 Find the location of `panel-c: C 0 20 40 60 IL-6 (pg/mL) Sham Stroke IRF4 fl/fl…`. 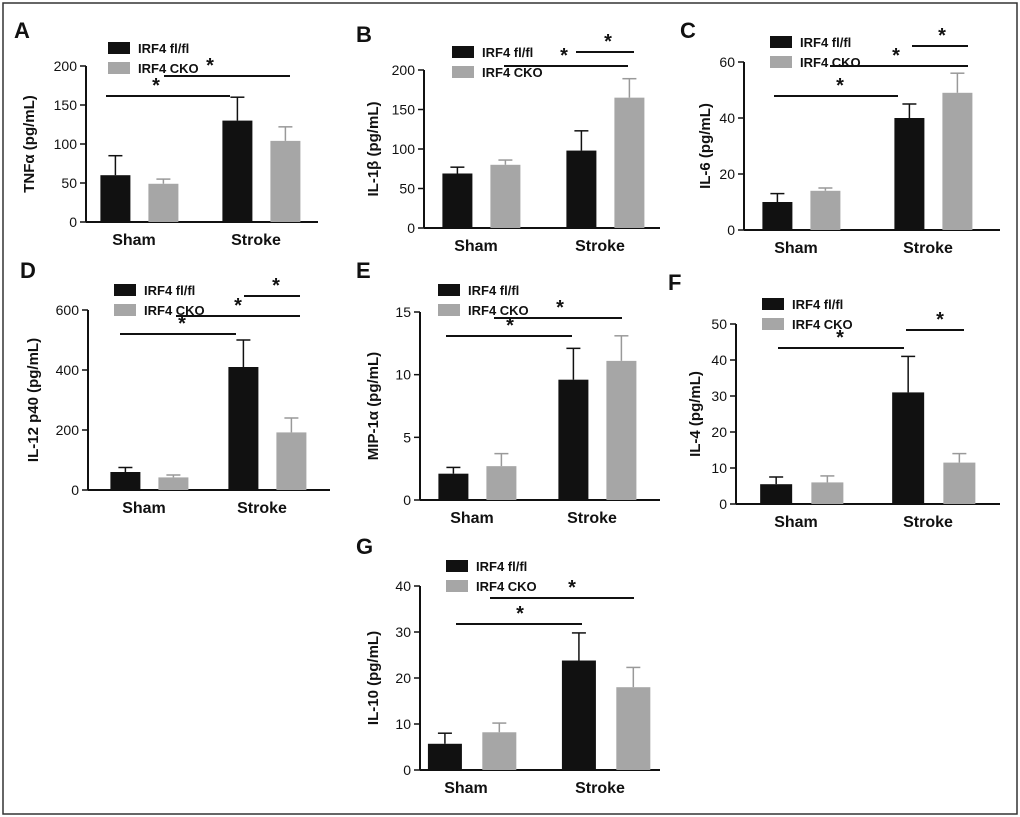

panel-c: C 0 20 40 60 IL-6 (pg/mL) Sham Stroke IRF4 fl/fl… is located at coordinates (840, 137).